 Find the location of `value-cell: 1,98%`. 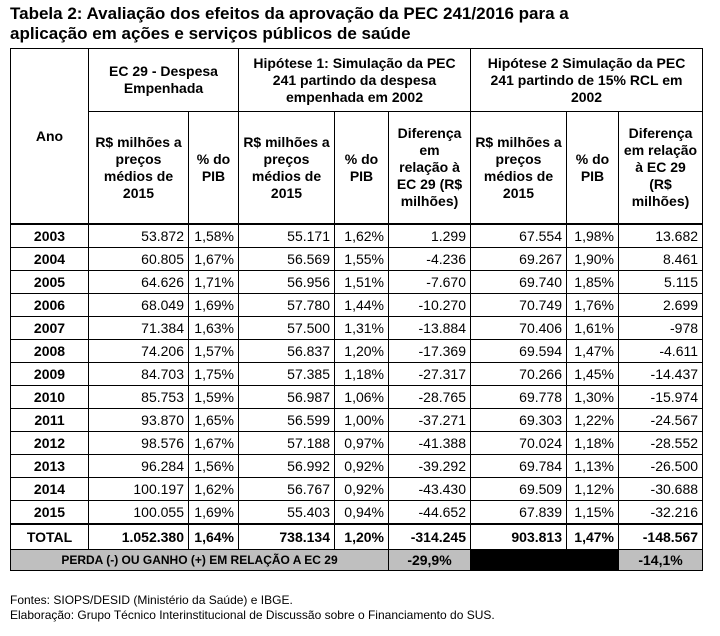

value-cell: 1,98% is located at coordinates (592, 235).